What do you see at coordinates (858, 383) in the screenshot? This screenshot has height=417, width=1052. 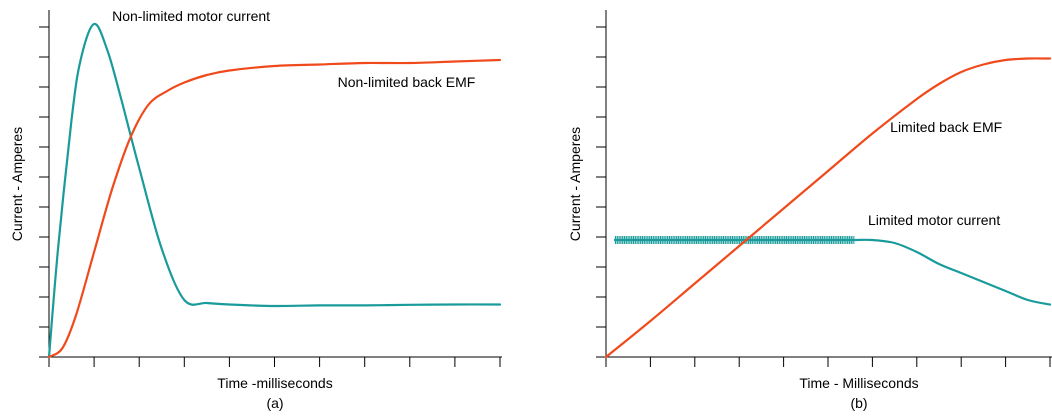 I see `chart-b-xlabel: Time - Milliseconds` at bounding box center [858, 383].